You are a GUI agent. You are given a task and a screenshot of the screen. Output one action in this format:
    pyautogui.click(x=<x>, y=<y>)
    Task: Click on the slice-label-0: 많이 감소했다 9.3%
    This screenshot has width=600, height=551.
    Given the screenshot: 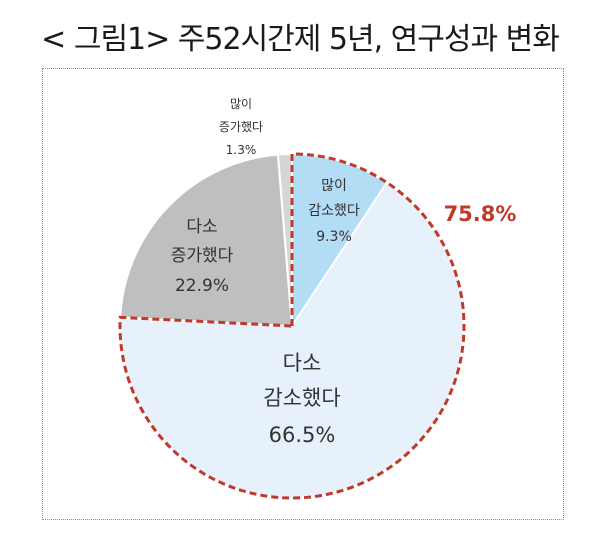 What is the action you would take?
    pyautogui.click(x=334, y=211)
    